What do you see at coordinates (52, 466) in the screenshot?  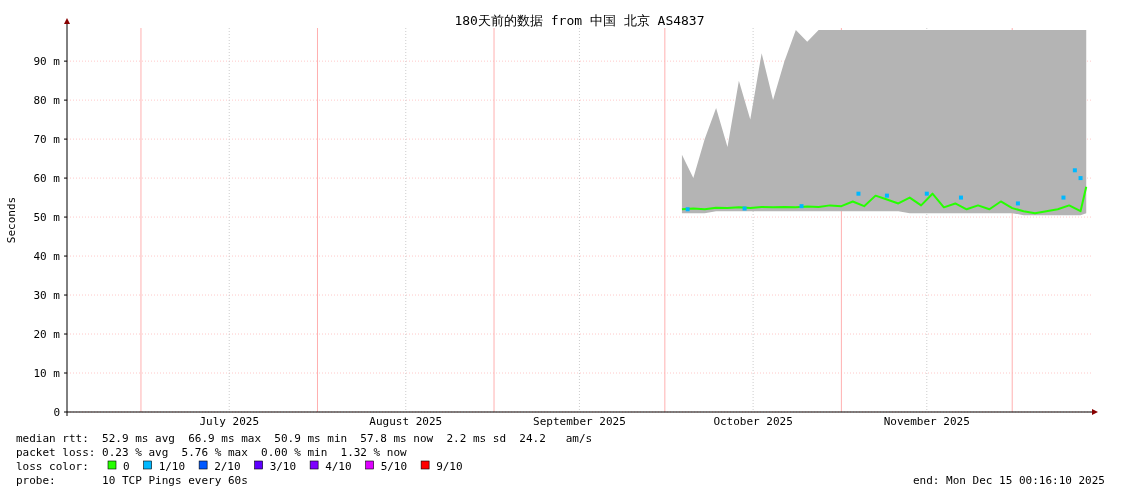 I see `legend-title: loss color:` at bounding box center [52, 466].